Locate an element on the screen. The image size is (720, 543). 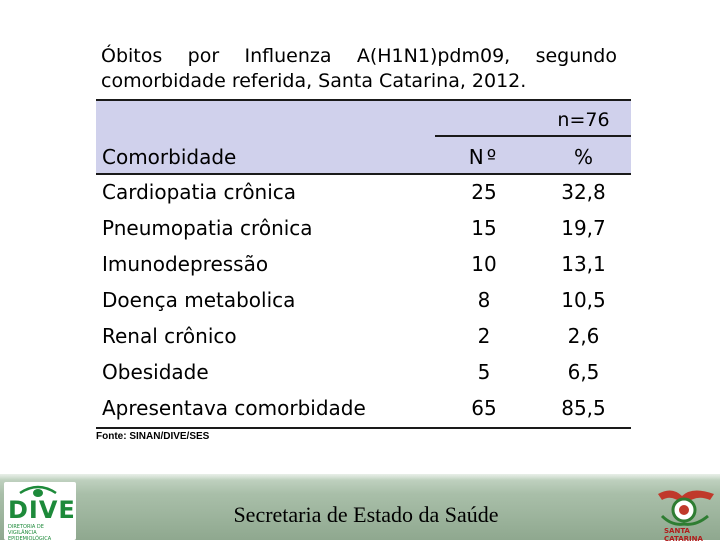
table-header: n=76 Comorbidade Nº % is located at coordinates (363, 137).